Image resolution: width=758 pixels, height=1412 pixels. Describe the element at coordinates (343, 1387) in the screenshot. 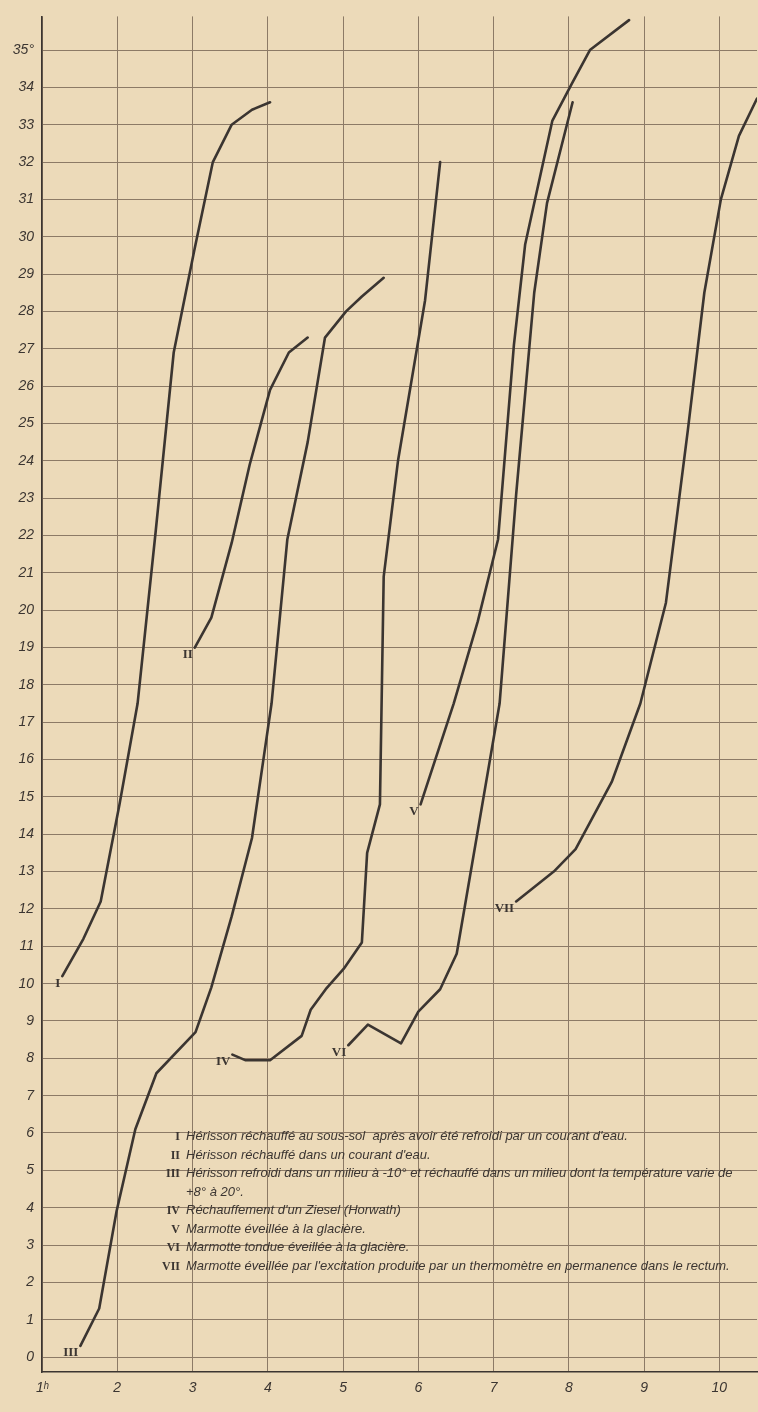

I see `x-tick-label: 5` at that location.